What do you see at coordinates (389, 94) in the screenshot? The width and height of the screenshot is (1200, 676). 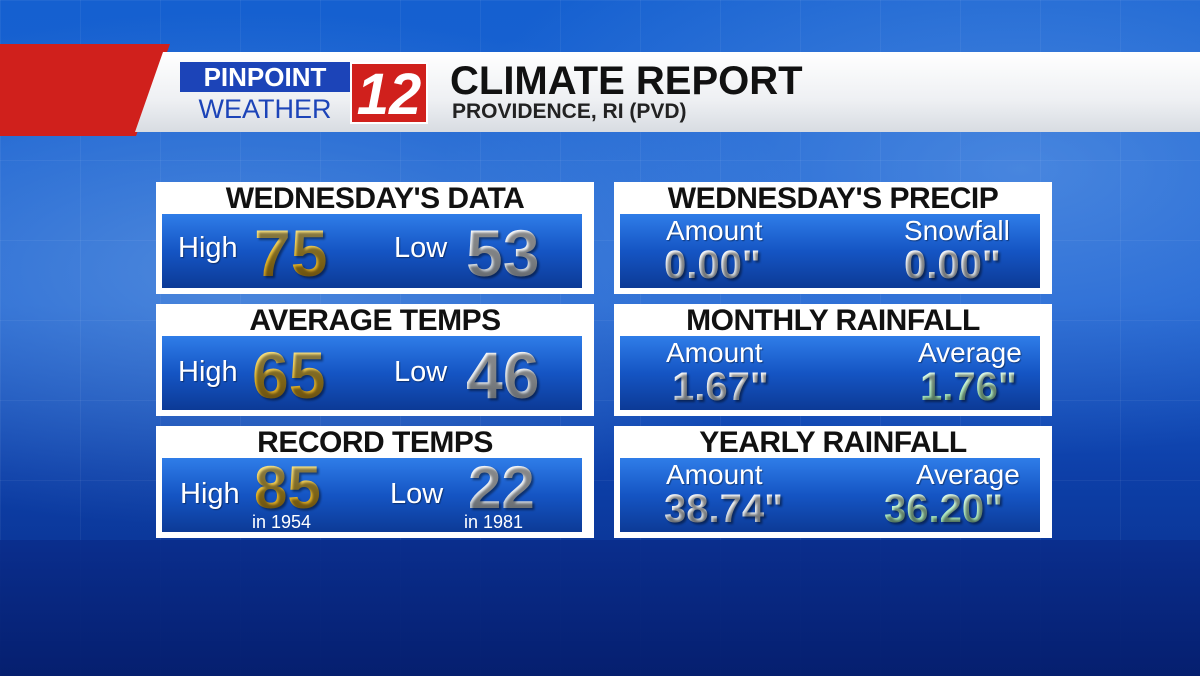 I see `logo-channel-number: 12` at bounding box center [389, 94].